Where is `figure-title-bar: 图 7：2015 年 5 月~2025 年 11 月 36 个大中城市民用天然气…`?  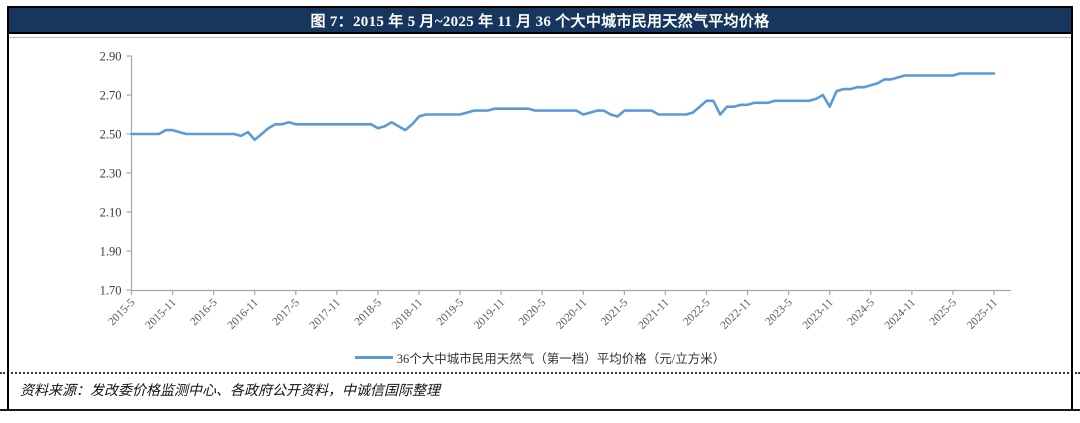
figure-title-bar: 图 7：2015 年 5 月~2025 年 11 月 36 个大中城市民用天然气… is located at coordinates (540, 21).